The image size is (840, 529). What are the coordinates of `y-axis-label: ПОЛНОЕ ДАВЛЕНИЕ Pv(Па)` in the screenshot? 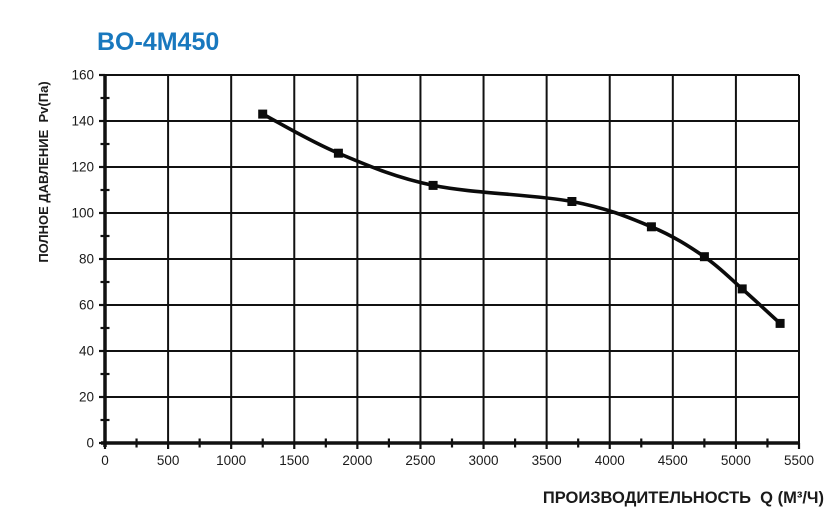 It's located at (43, 171).